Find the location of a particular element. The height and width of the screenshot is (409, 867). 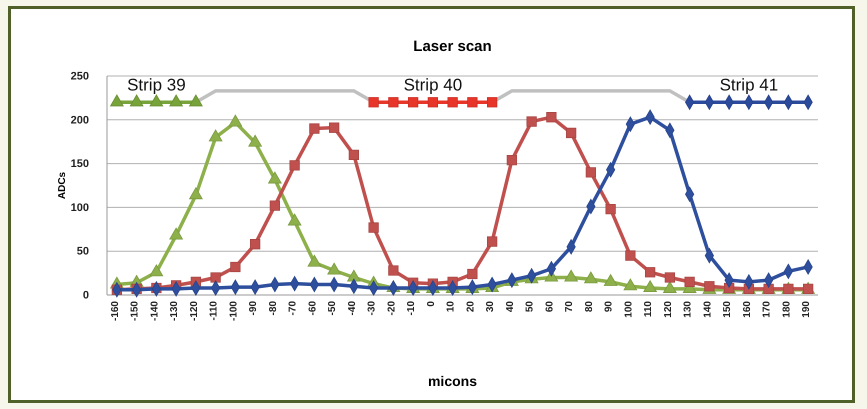

x-tick-label: -70 is located at coordinates (293, 308).